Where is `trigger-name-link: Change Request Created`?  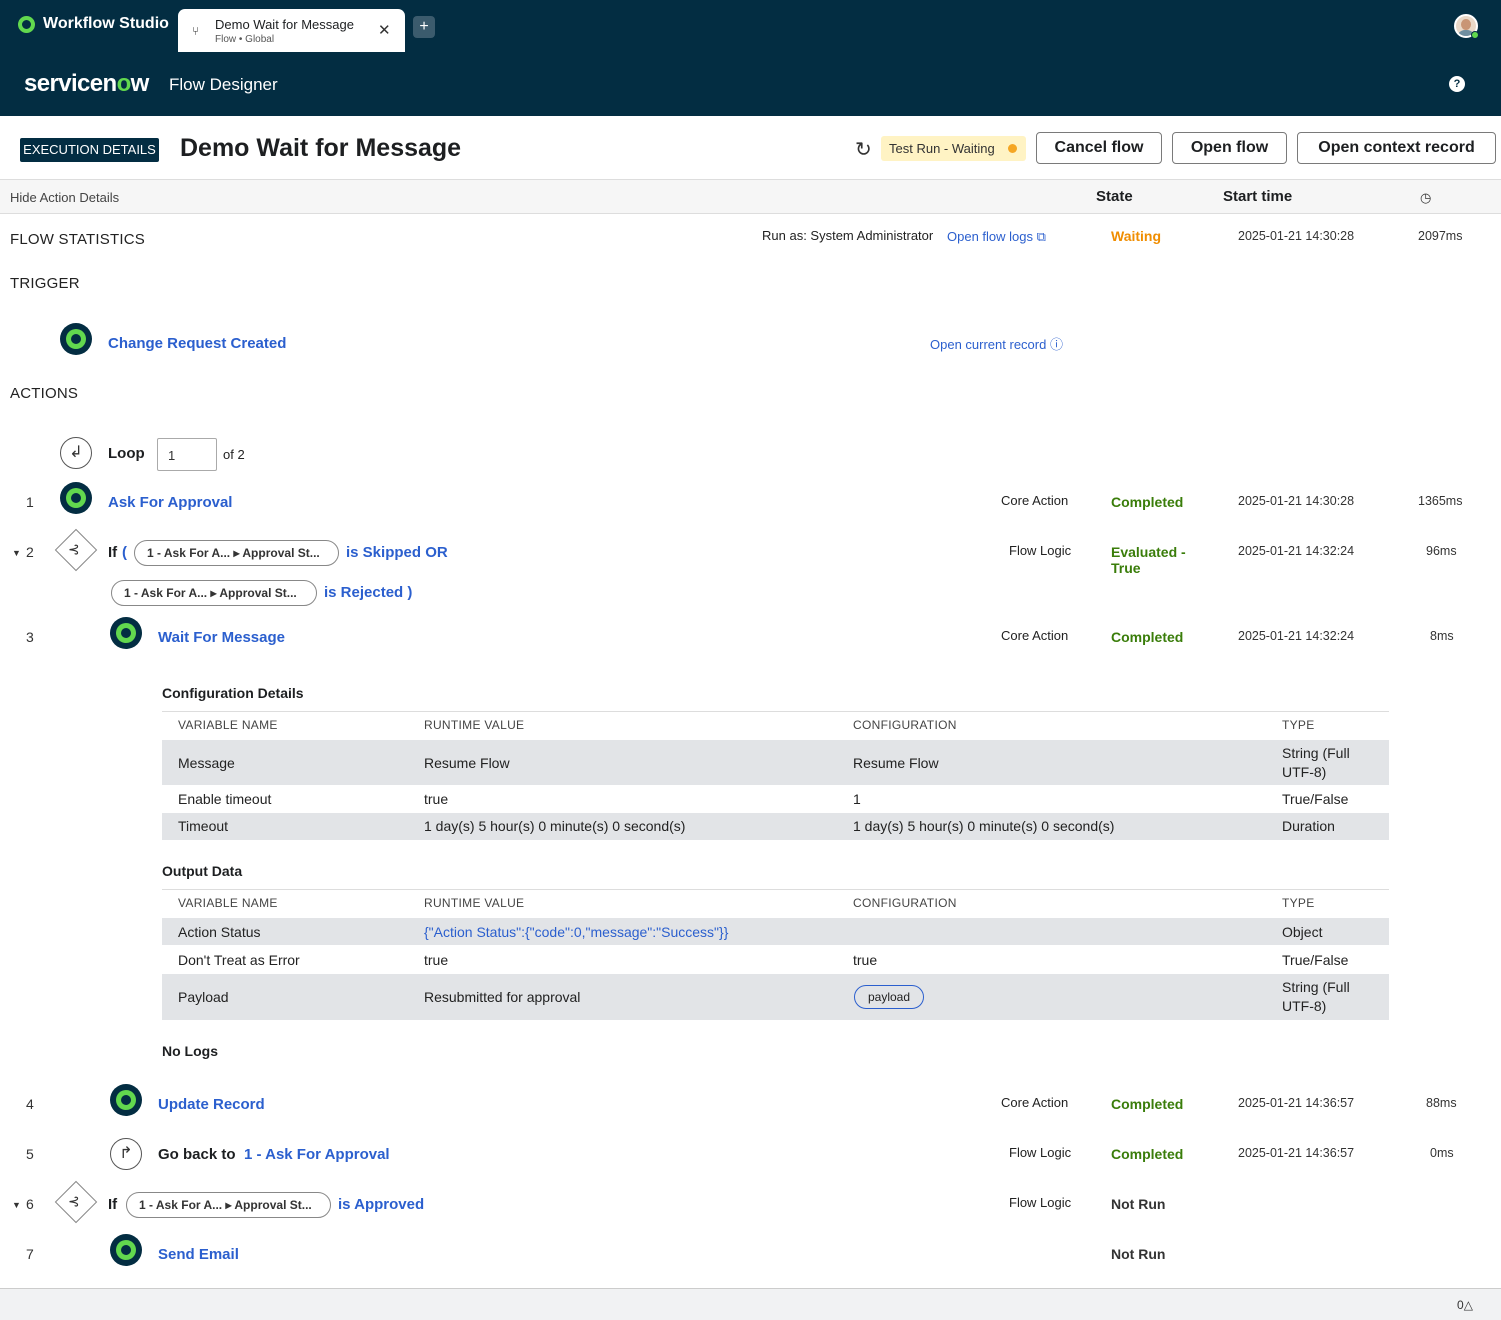 trigger-name-link: Change Request Created is located at coordinates (197, 343).